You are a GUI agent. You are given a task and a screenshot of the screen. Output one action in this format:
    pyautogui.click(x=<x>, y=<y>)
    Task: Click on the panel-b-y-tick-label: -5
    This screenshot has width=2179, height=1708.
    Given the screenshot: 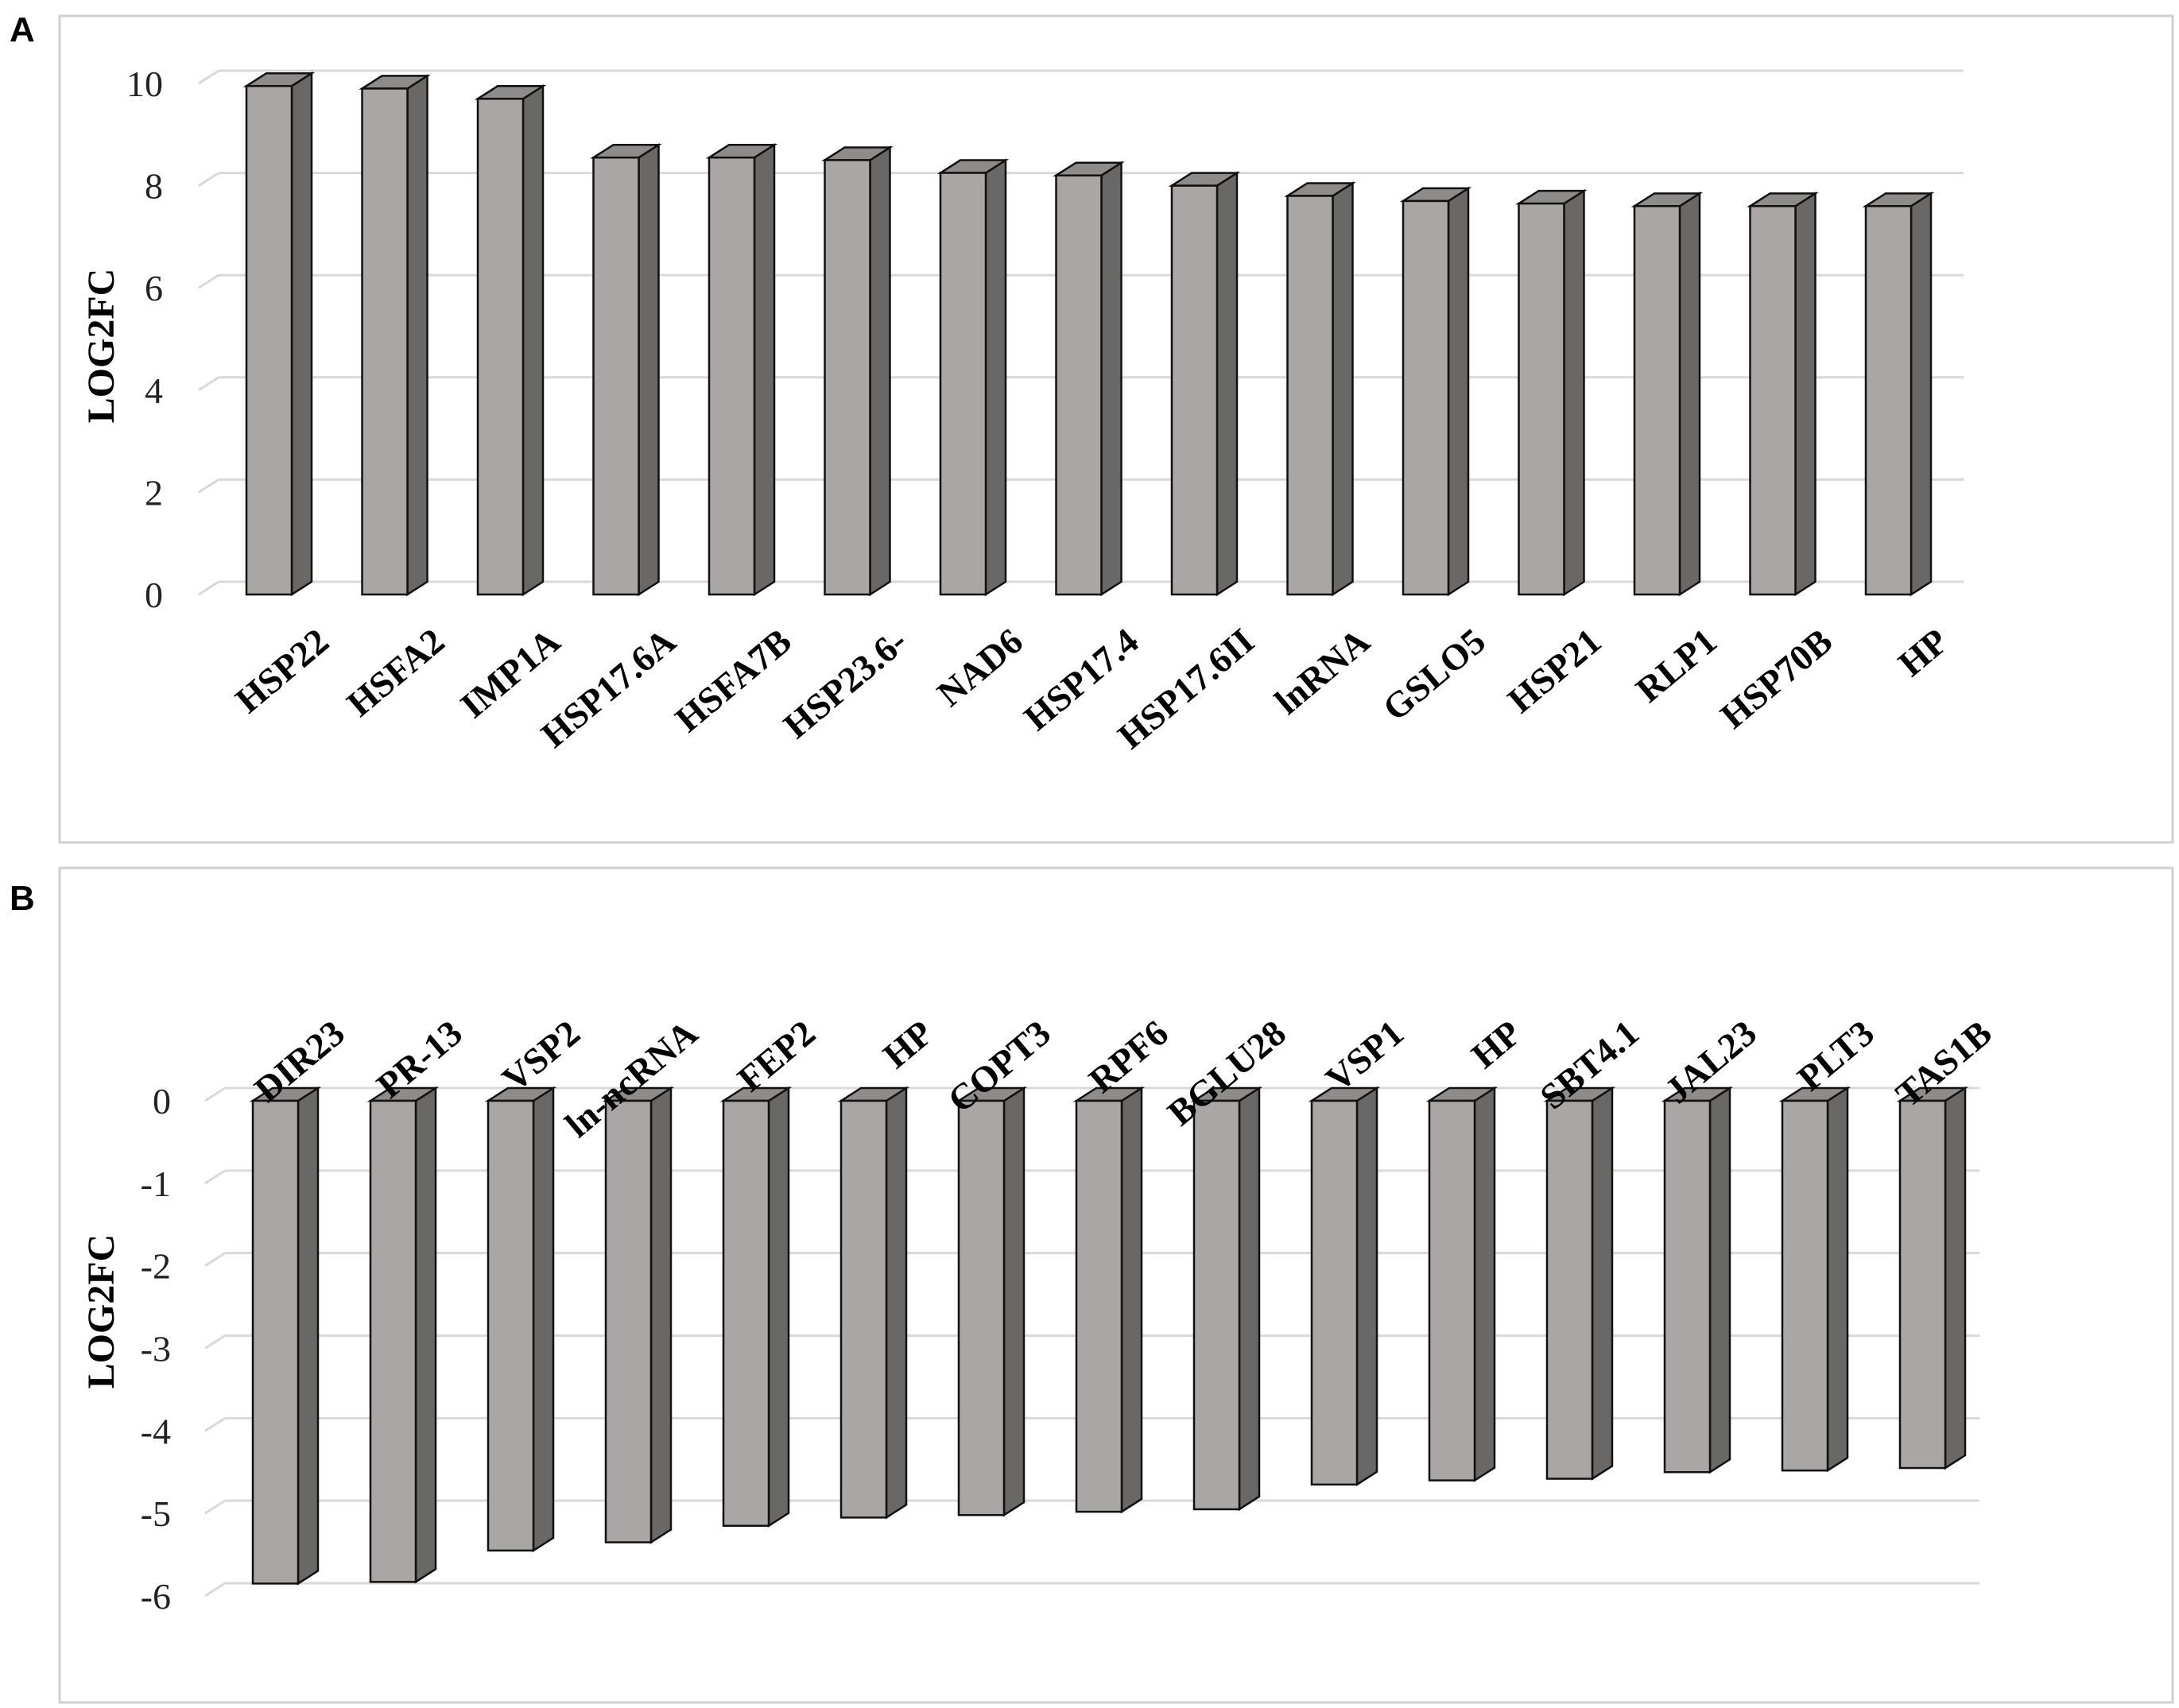 What is the action you would take?
    pyautogui.click(x=156, y=1513)
    